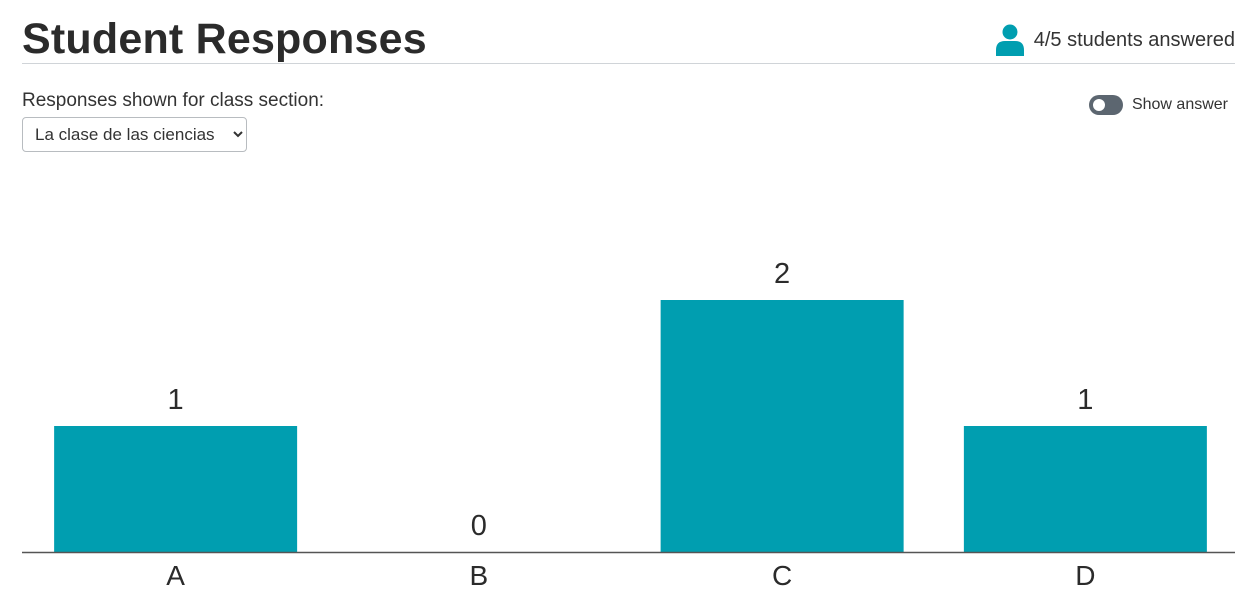 The height and width of the screenshot is (610, 1252). I want to click on answered-count: 4/5 students answered, so click(1115, 40).